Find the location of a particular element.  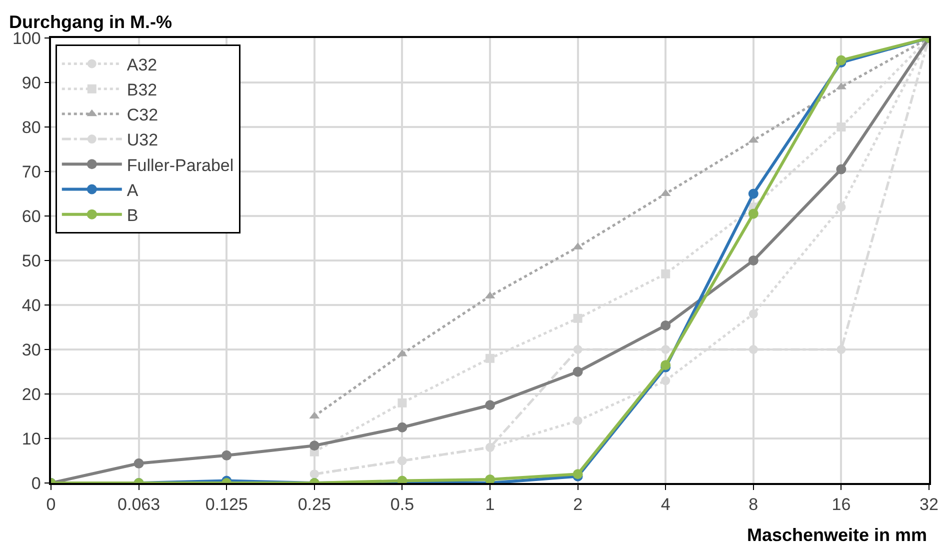

x-axis-title: Maschenweite in mm is located at coordinates (837, 535).